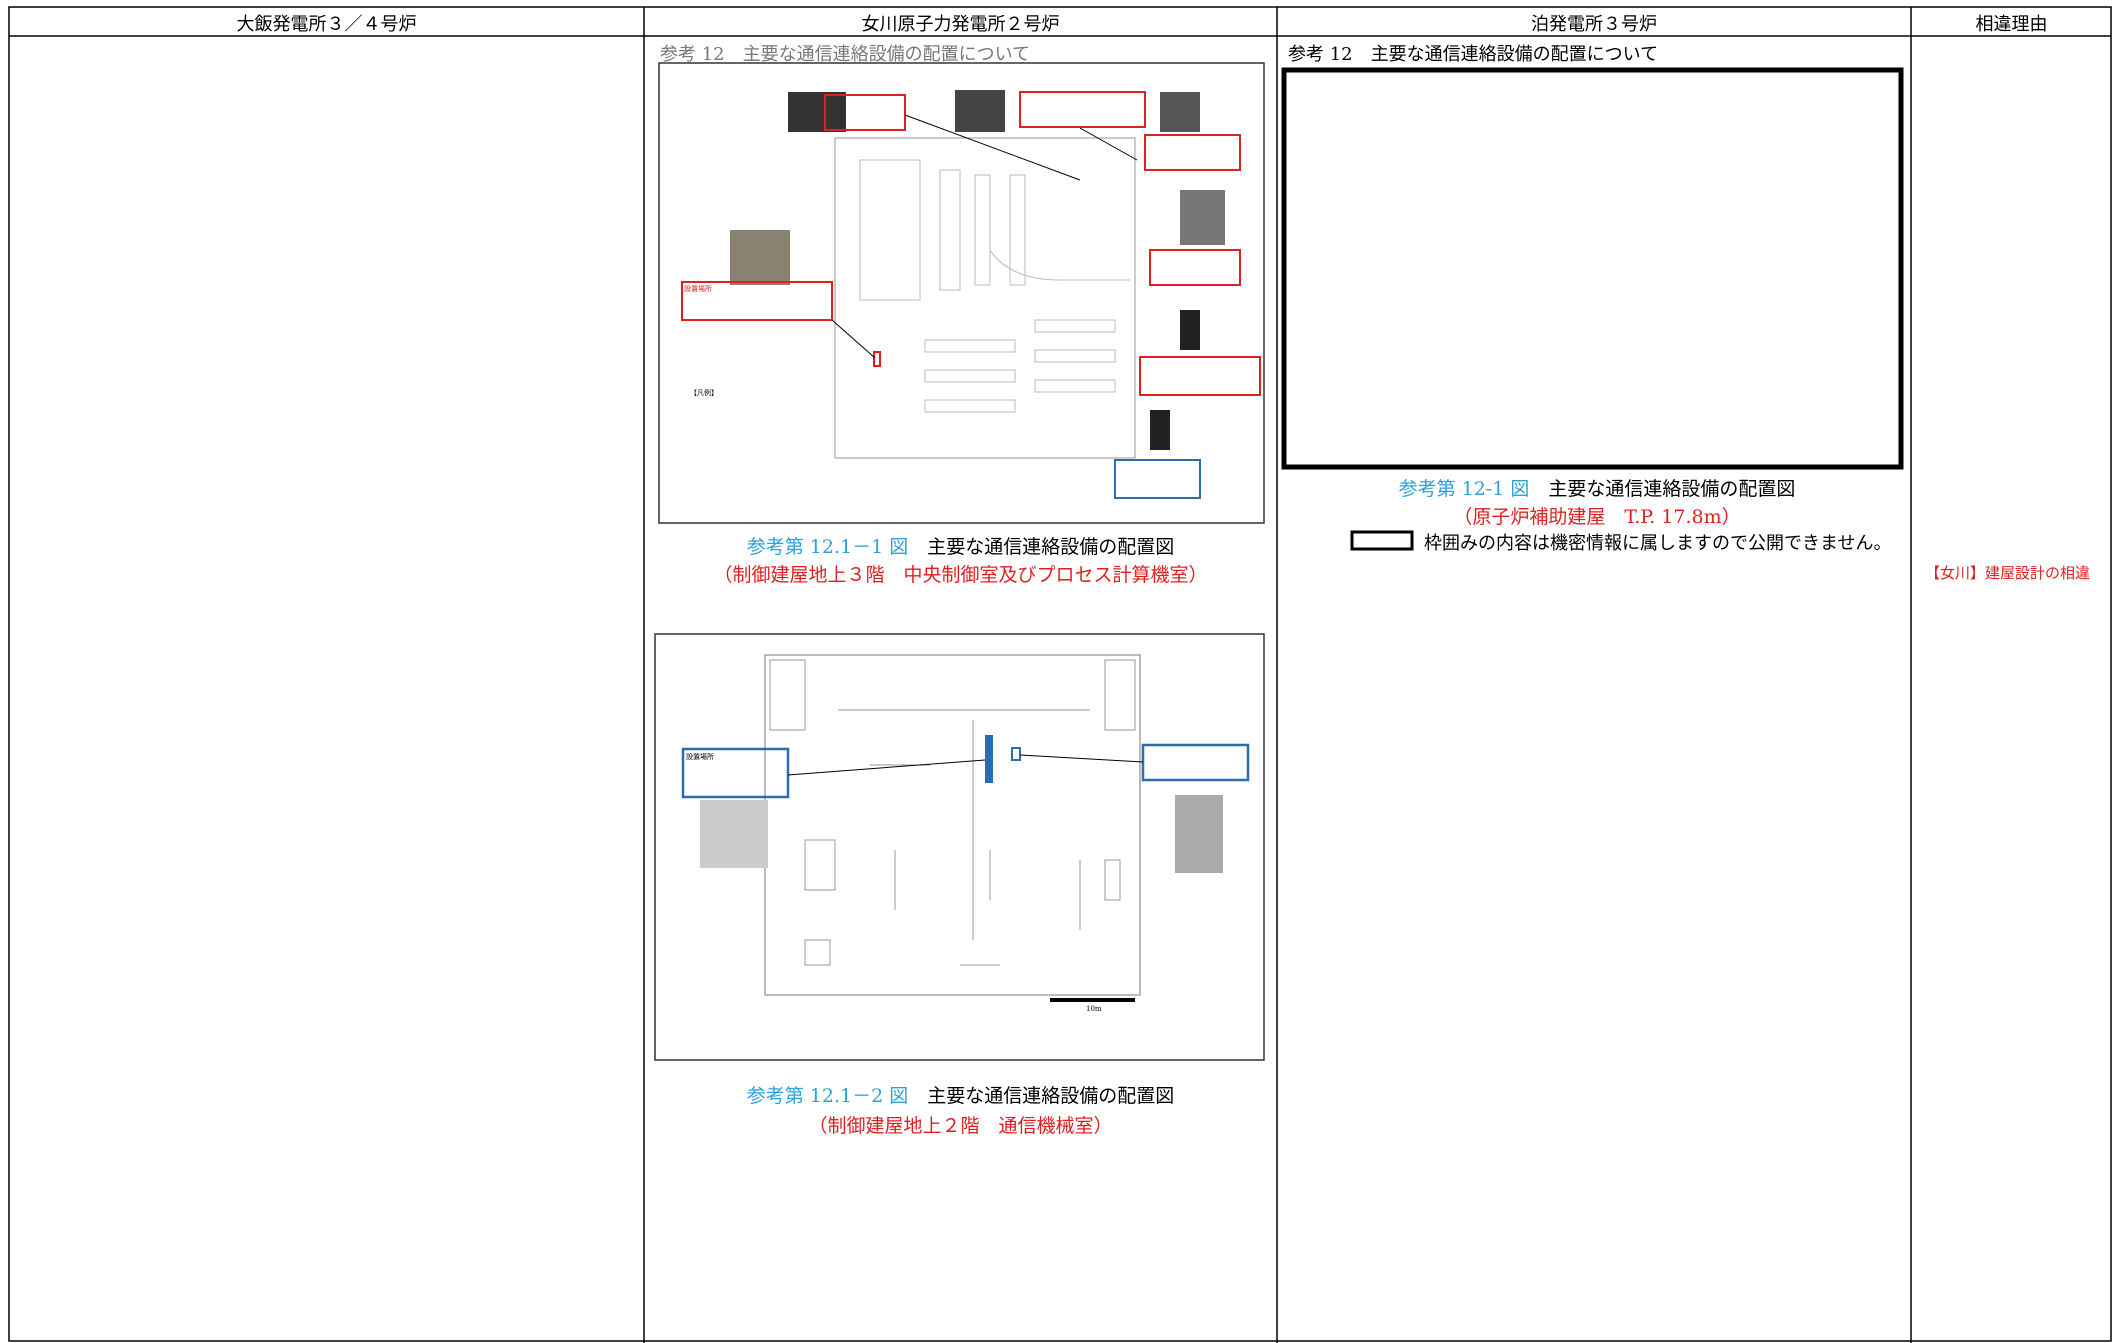 This screenshot has width=2112, height=1343. Describe the element at coordinates (1658, 543) in the screenshot. I see `note: 枠囲みの内容は機密情報に属しますので公開できません。` at that location.